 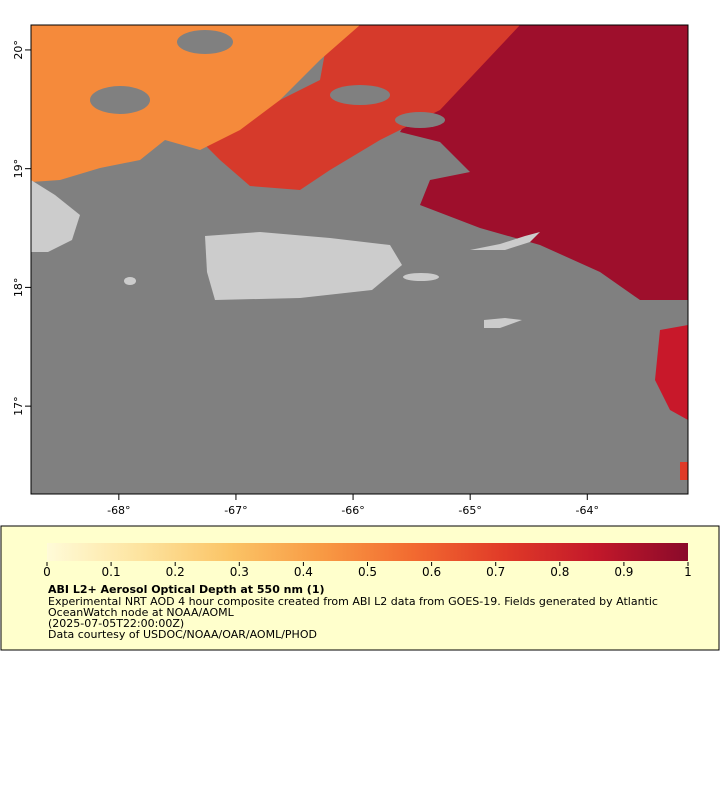 What do you see at coordinates (130, 281) in the screenshot?
I see `land-mona` at bounding box center [130, 281].